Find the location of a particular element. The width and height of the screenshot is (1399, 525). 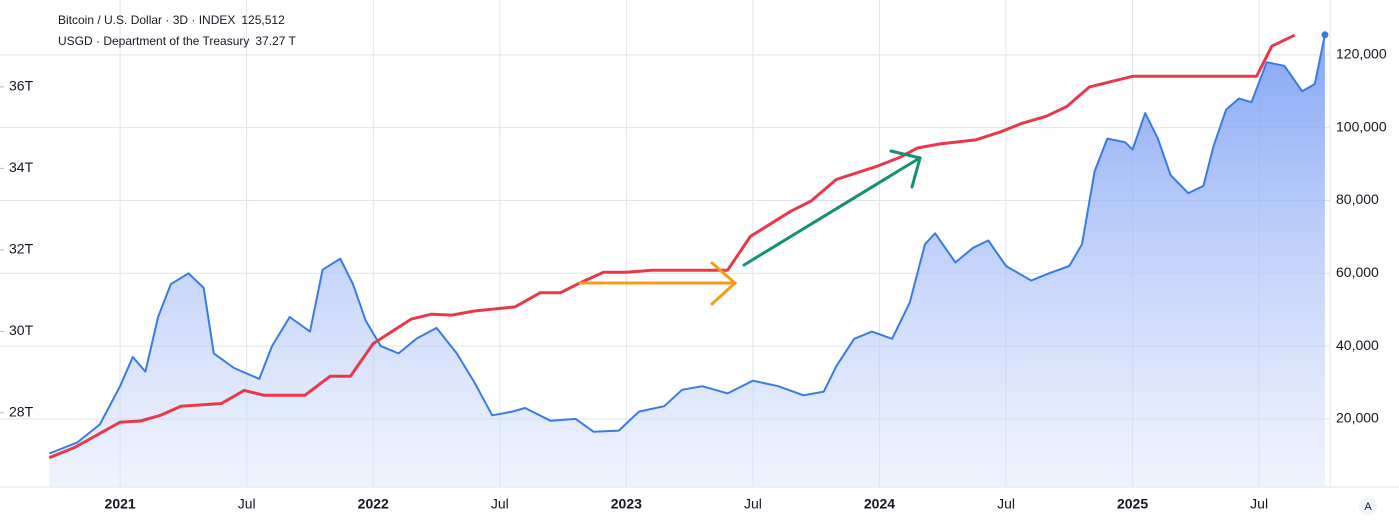

orange-arrow is located at coordinates (658, 283).